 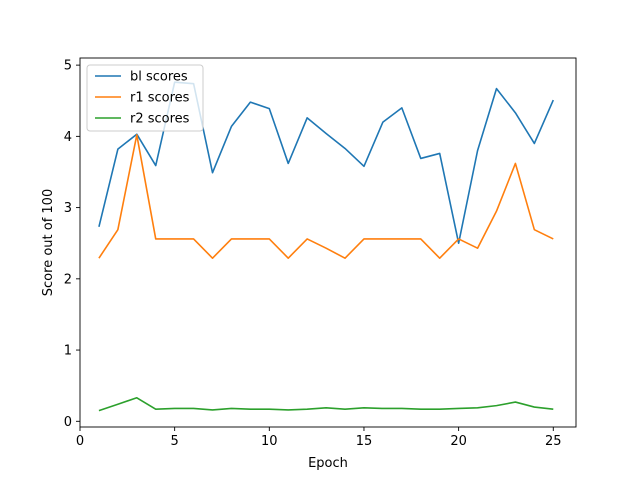 I want to click on legend: bl scores r1 scores r2 scores, so click(x=145, y=98).